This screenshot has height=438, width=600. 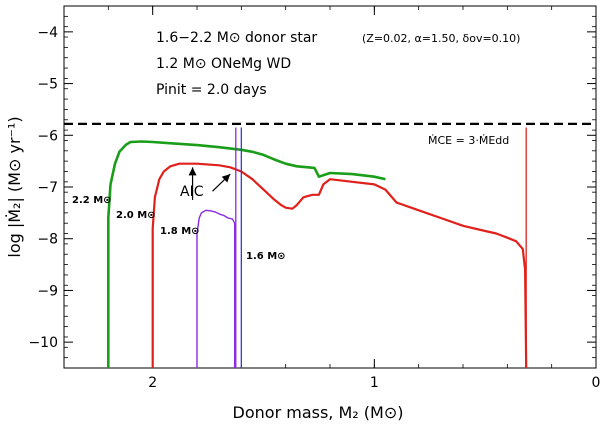 I want to click on x-tick-label: 2, so click(x=152, y=383).